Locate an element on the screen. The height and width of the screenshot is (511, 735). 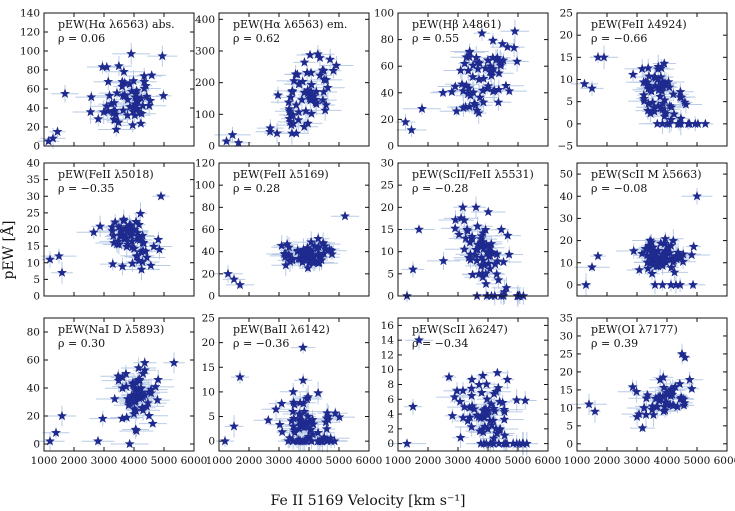
panel-5: 0 5 10 15 20 25 30 35 40 pEW(FeII λ5018)ρ = −0.35 is located at coordinates (111, 230).